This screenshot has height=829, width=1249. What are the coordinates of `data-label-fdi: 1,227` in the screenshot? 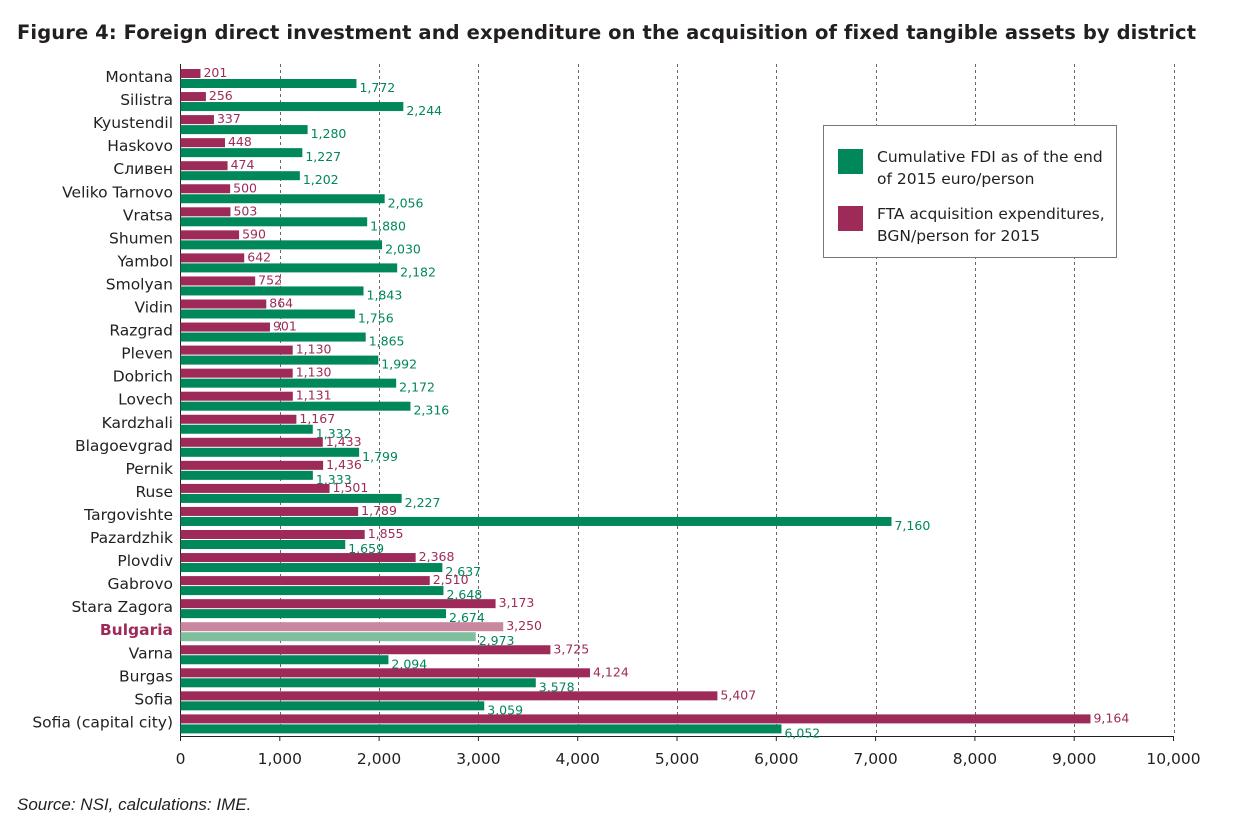 It's located at (323, 156).